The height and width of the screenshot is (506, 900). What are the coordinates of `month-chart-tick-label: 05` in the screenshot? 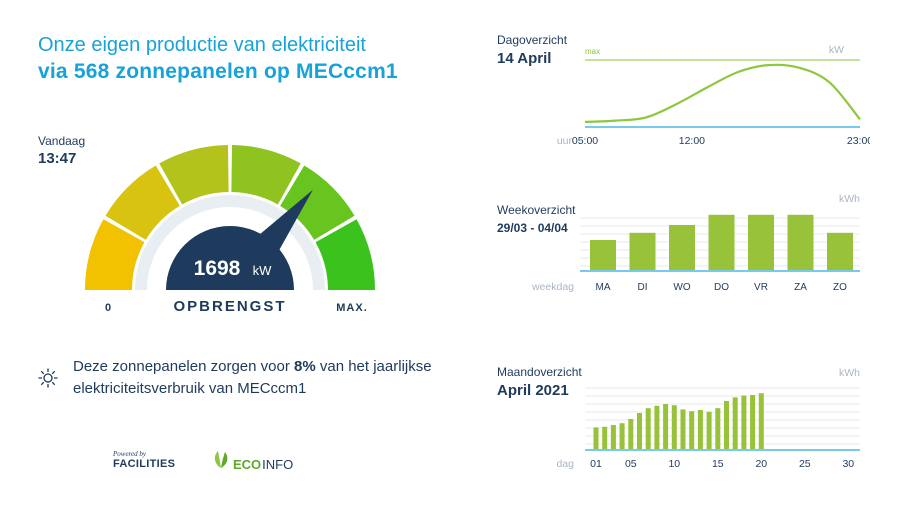 It's located at (631, 464).